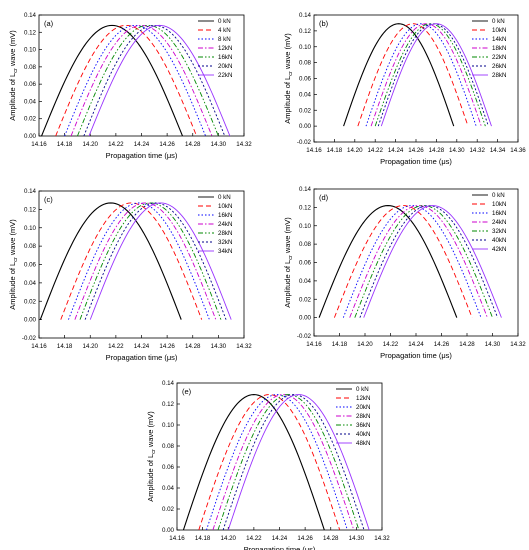  What do you see at coordinates (305, 263) in the screenshot?
I see `y-tick-label: 0.06` at bounding box center [305, 263].